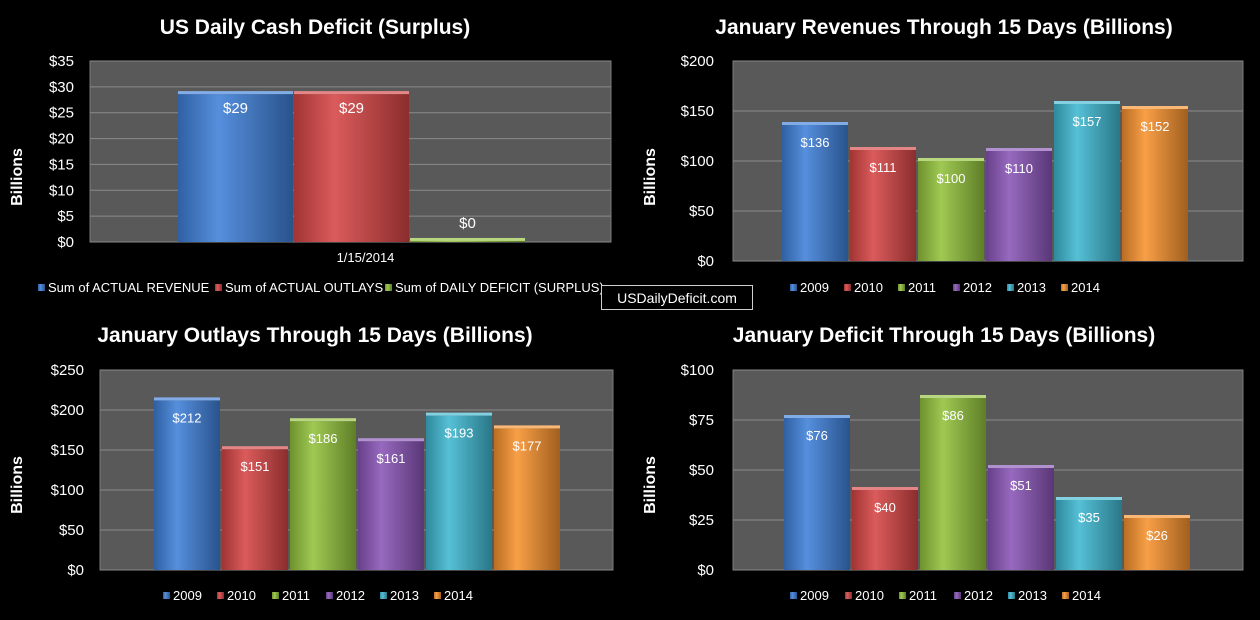 This screenshot has width=1260, height=620. What do you see at coordinates (304, 287) in the screenshot?
I see `legend-label: Sum of ACTUAL OUTLAYS` at bounding box center [304, 287].